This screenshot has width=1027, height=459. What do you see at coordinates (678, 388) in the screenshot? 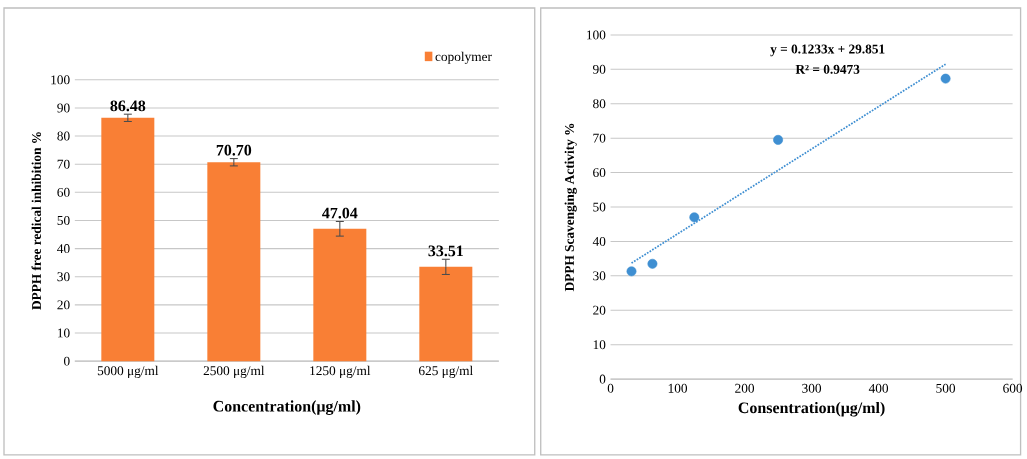
I see `x-tick-label: 100` at bounding box center [678, 388].